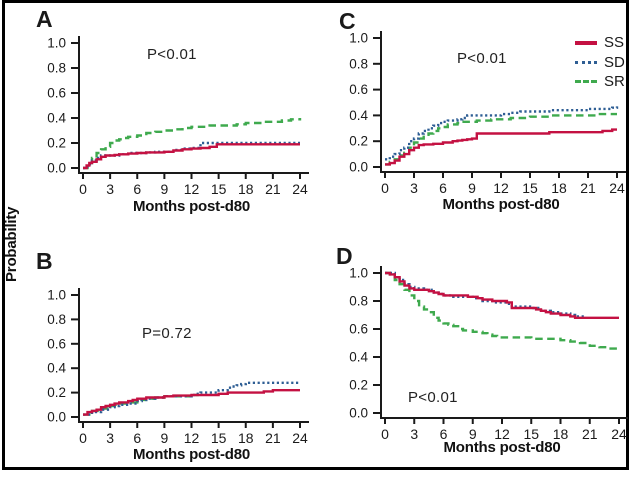 Image resolution: width=640 pixels, height=479 pixels. What do you see at coordinates (501, 204) in the screenshot?
I see `panel-c-xaxis-title: Months post-d80` at bounding box center [501, 204].